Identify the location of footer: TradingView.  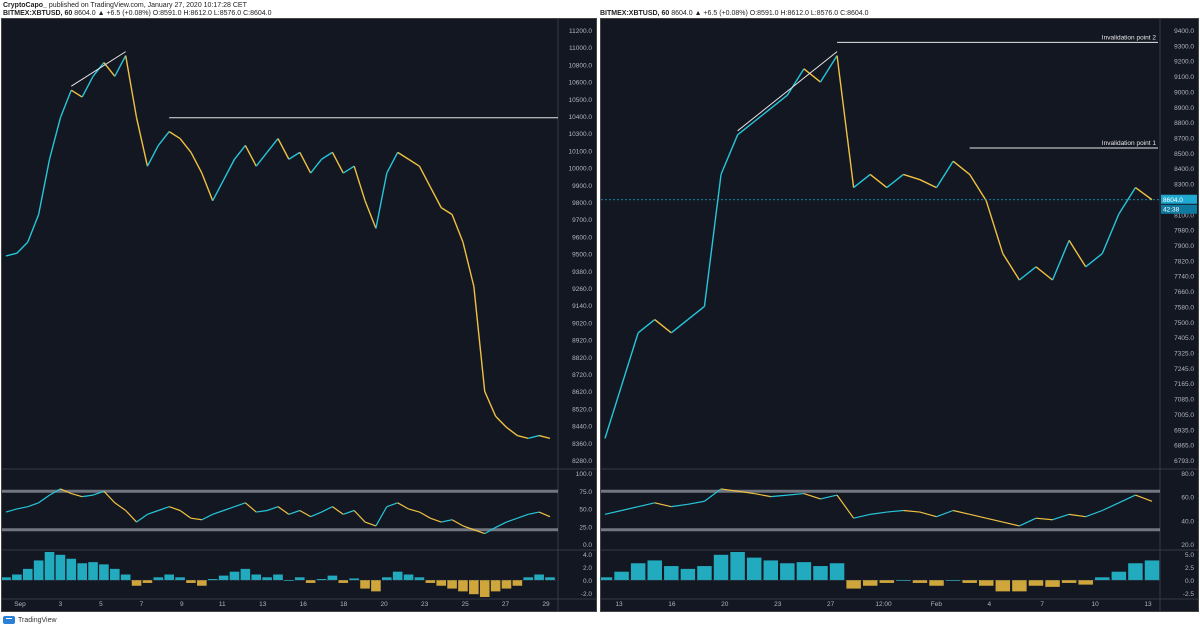
(30, 620).